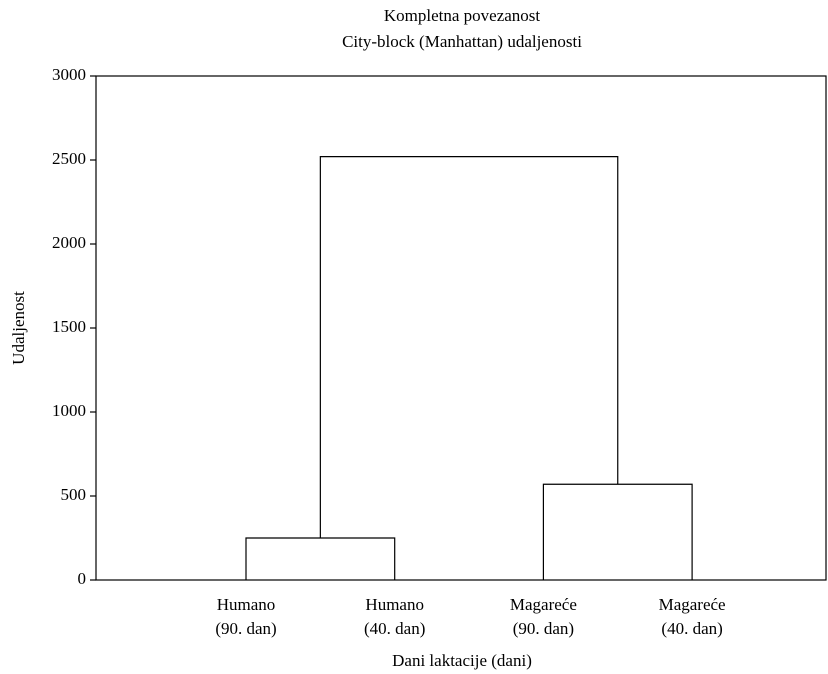 Image resolution: width=828 pixels, height=674 pixels. What do you see at coordinates (69, 242) in the screenshot?
I see `y-tick-label: 2000` at bounding box center [69, 242].